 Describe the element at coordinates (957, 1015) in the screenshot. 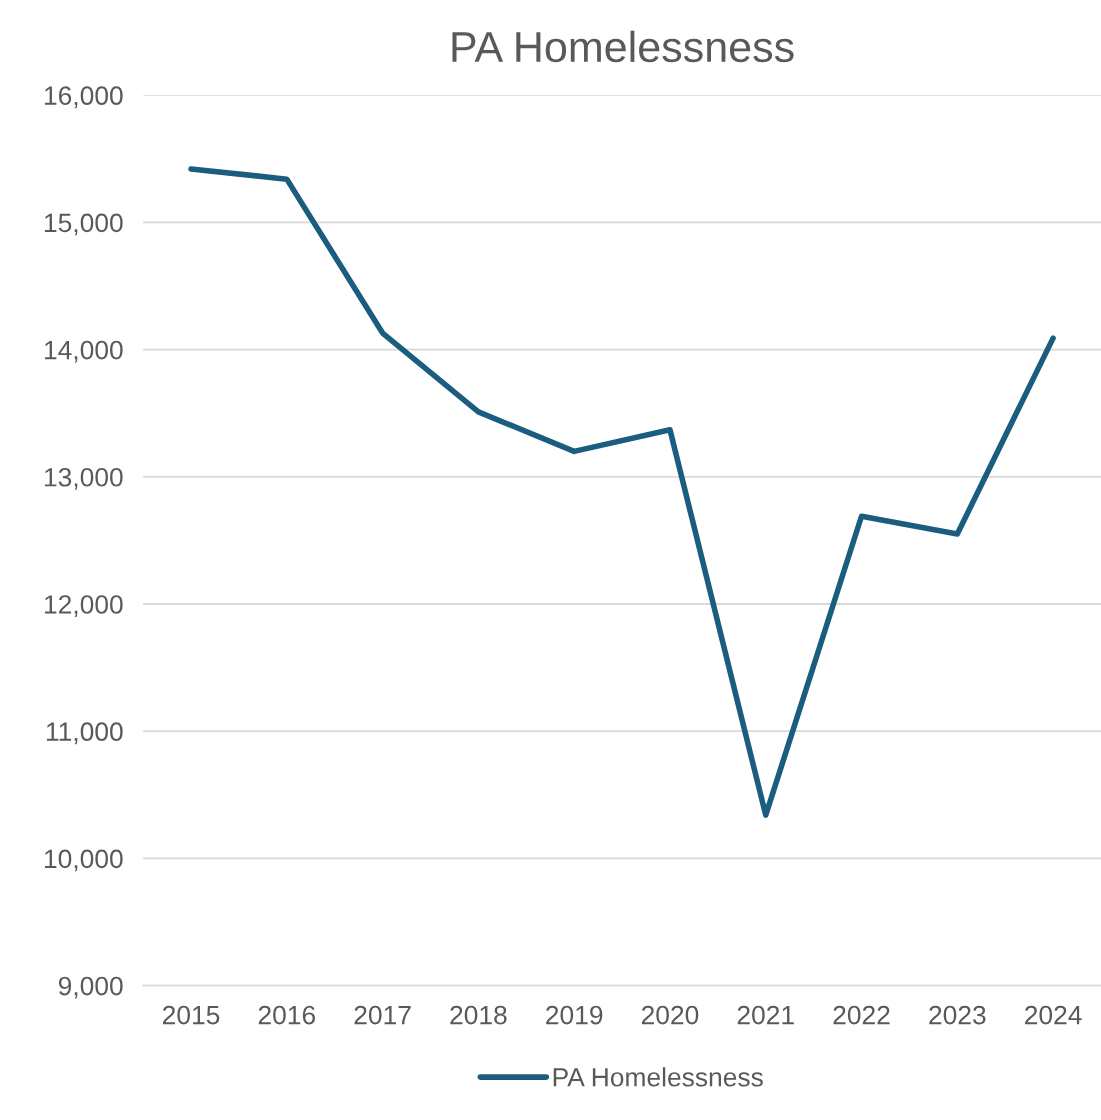

I see `x-tick-label: 2023` at that location.